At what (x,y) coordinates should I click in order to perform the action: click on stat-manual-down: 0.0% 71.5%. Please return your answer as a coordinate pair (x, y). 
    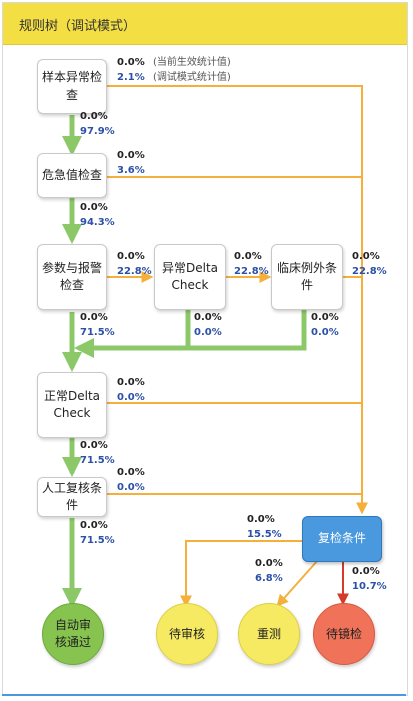
    Looking at the image, I should click on (97, 533).